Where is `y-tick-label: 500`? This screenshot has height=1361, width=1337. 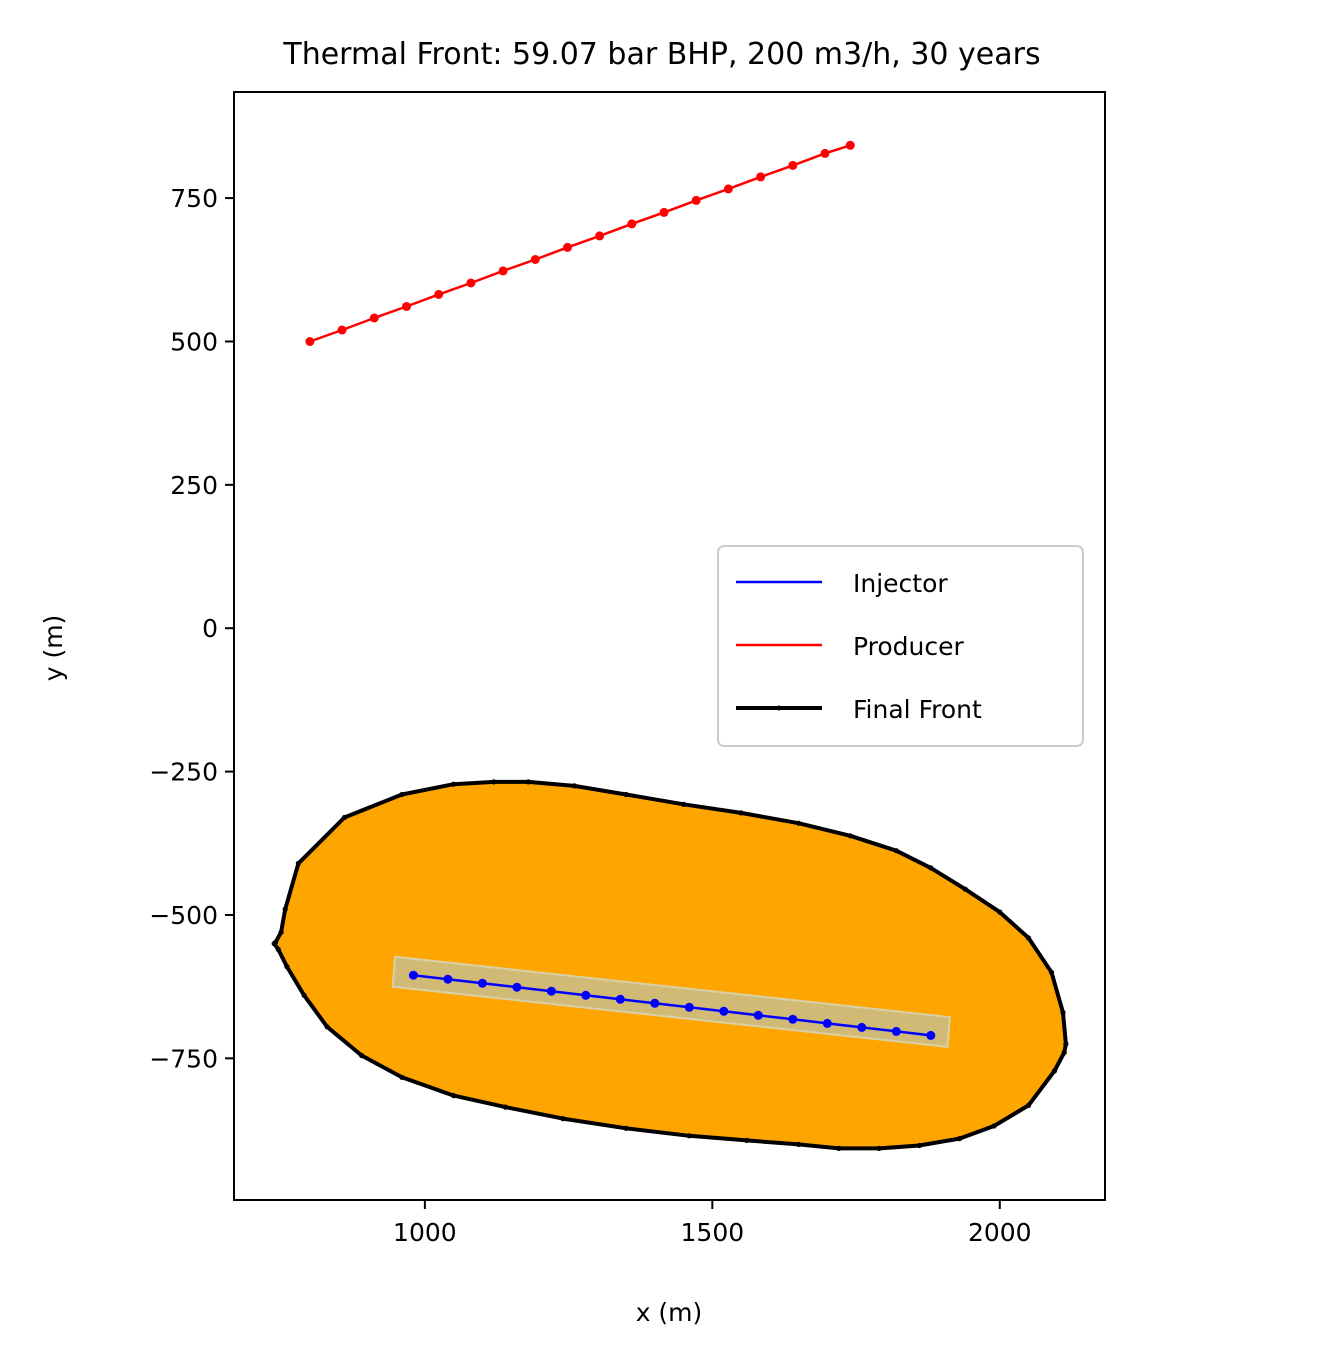
y-tick-label: 500 is located at coordinates (194, 341).